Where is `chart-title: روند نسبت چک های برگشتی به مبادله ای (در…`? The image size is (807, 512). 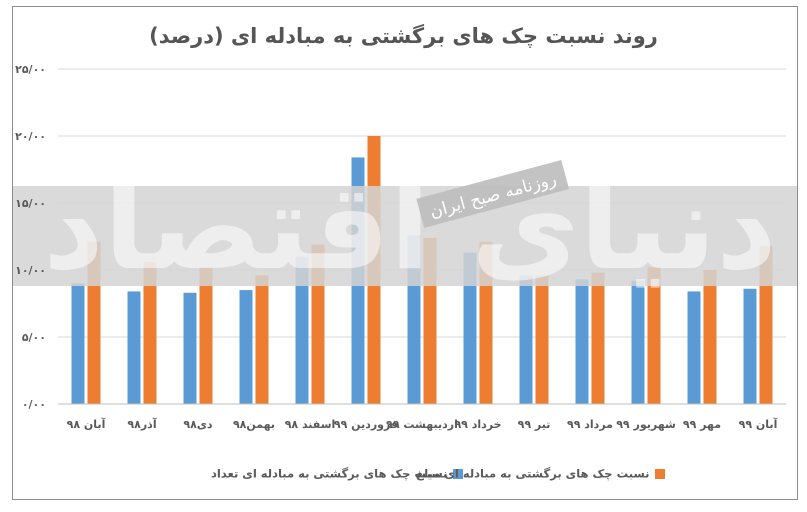 chart-title: روند نسبت چک های برگشتی به مبادله ای (در… is located at coordinates (403, 36).